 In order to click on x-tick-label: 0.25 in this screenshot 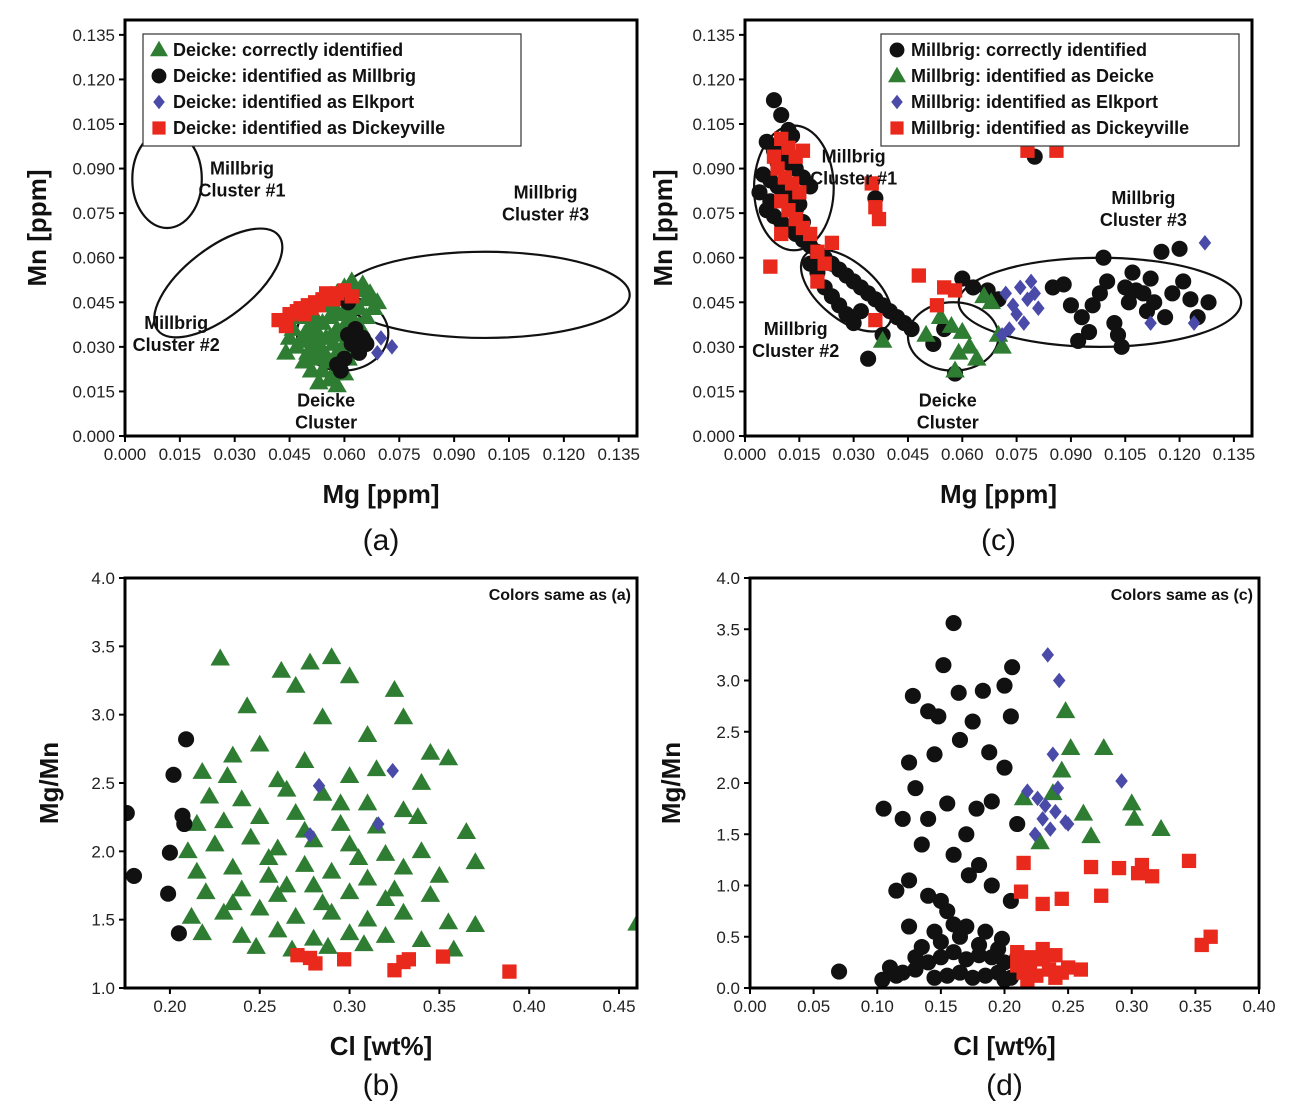, I will do `click(259, 1006)`.